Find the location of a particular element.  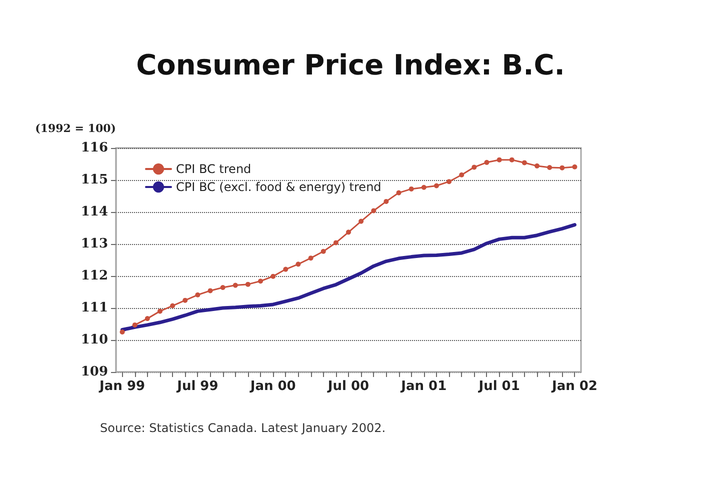

y-tick-label: 114 is located at coordinates (94, 212).